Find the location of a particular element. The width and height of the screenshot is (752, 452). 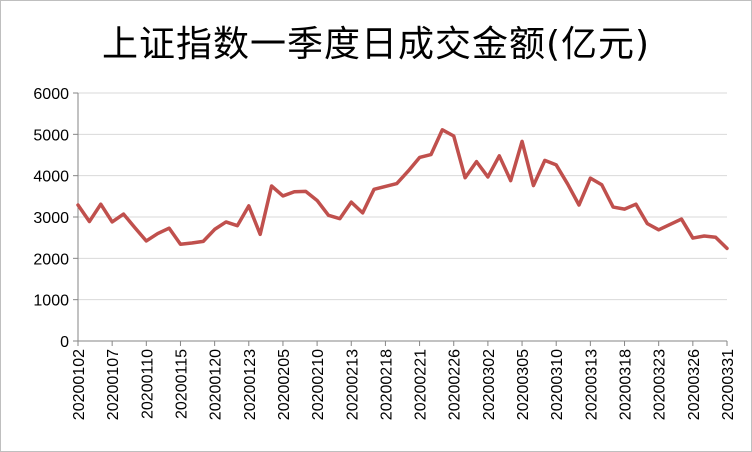

x-tick-label: 20200331 is located at coordinates (728, 384).